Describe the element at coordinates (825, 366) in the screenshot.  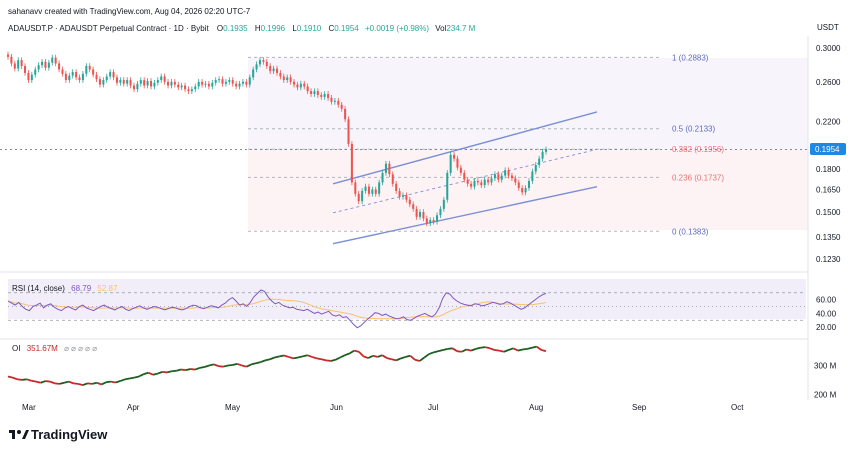
I see `oi-tick-label: 300 M` at that location.